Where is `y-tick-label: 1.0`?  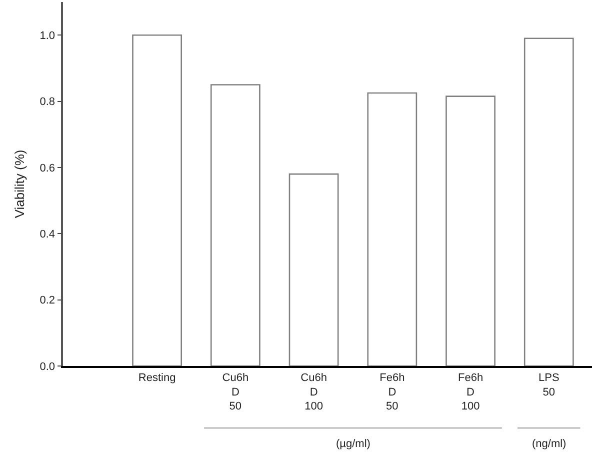 y-tick-label: 1.0 is located at coordinates (48, 36).